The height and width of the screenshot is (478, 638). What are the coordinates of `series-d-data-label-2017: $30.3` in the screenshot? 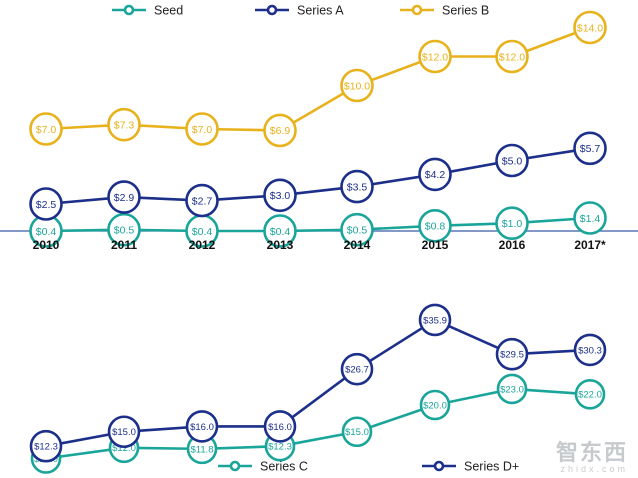 It's located at (590, 350).